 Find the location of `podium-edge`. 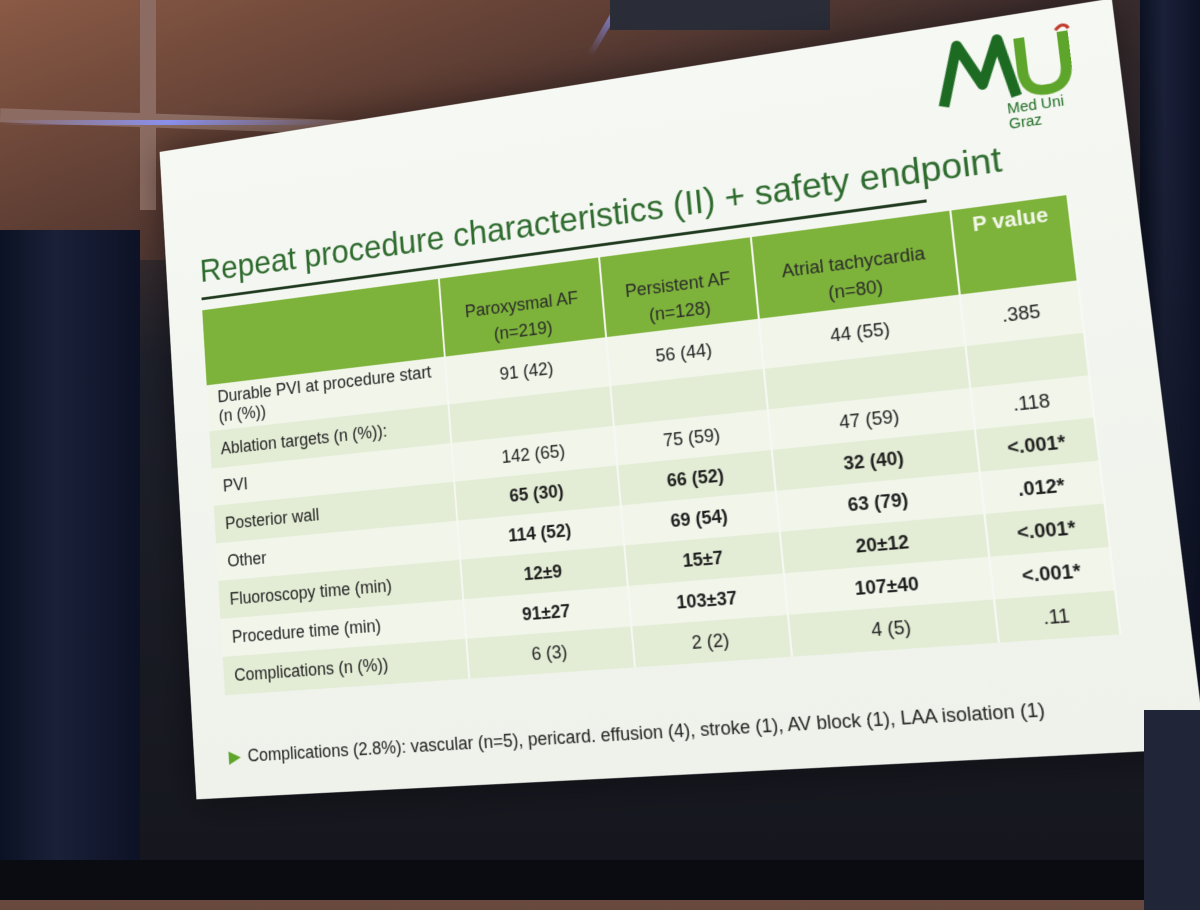

podium-edge is located at coordinates (1172, 810).